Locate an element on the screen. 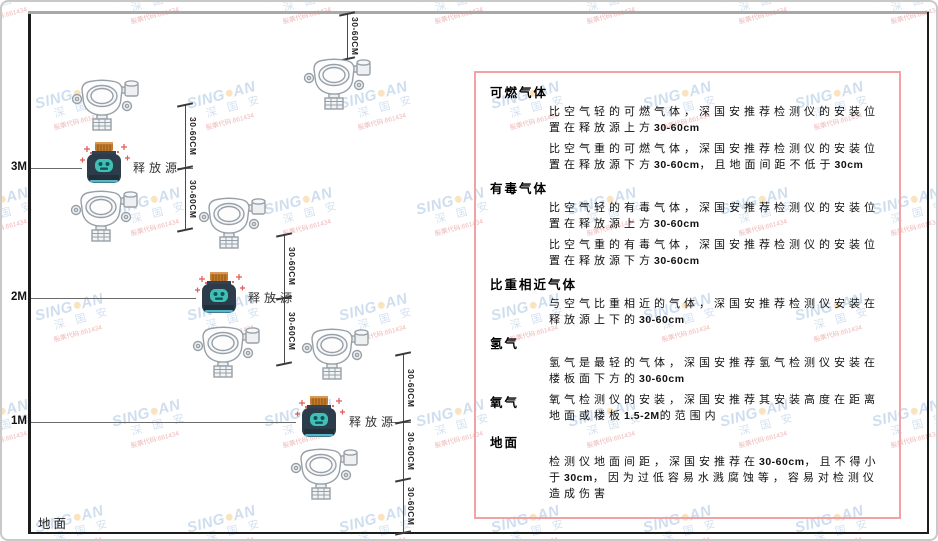 The width and height of the screenshot is (938, 541). section-paragraph: 氧气检测仪的安装，深国安推荐其安装高度在距离地面或楼板1.5-2M的范围内 is located at coordinates (714, 408).